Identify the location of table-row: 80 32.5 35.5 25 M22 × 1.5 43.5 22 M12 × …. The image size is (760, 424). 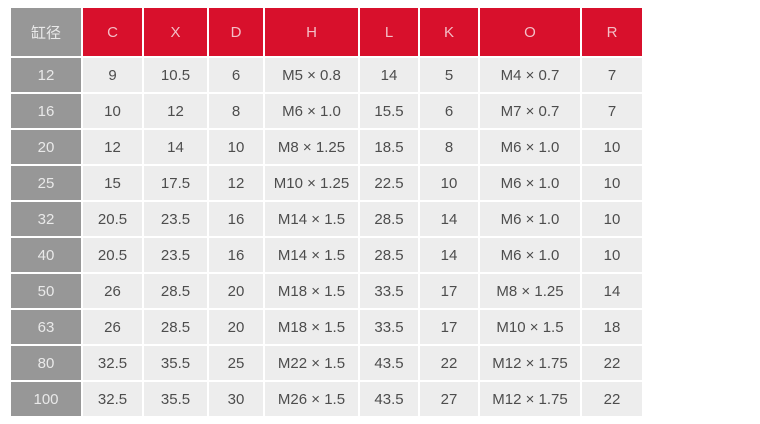
(326, 363).